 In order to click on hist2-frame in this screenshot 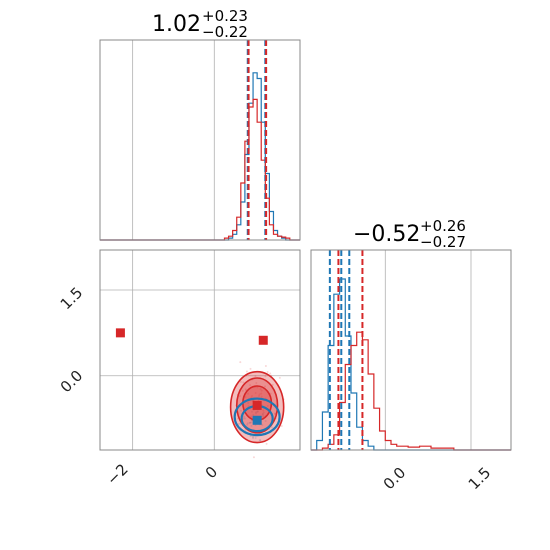, I will do `click(411, 350)`.